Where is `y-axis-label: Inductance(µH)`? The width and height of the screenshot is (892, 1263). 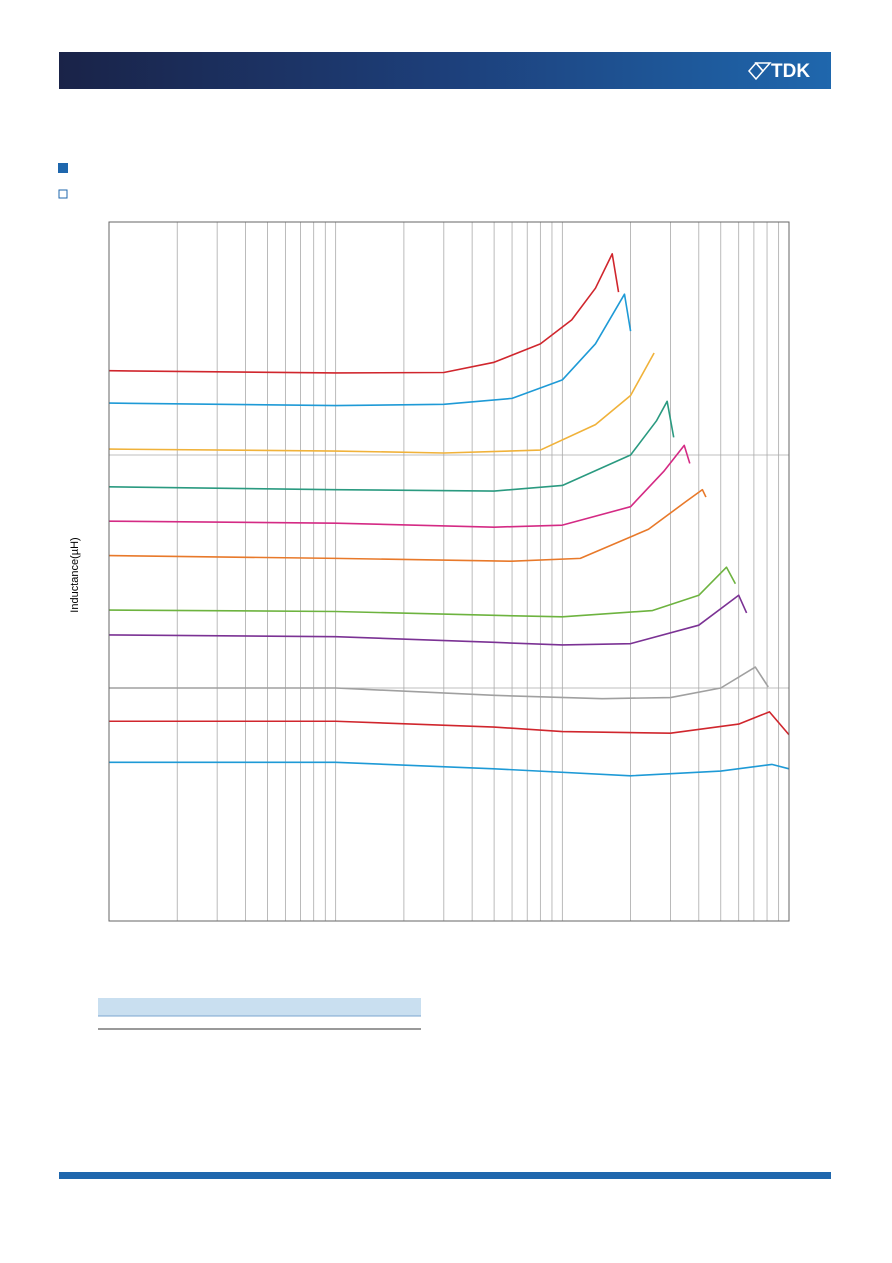 y-axis-label: Inductance(µH) is located at coordinates (75, 574).